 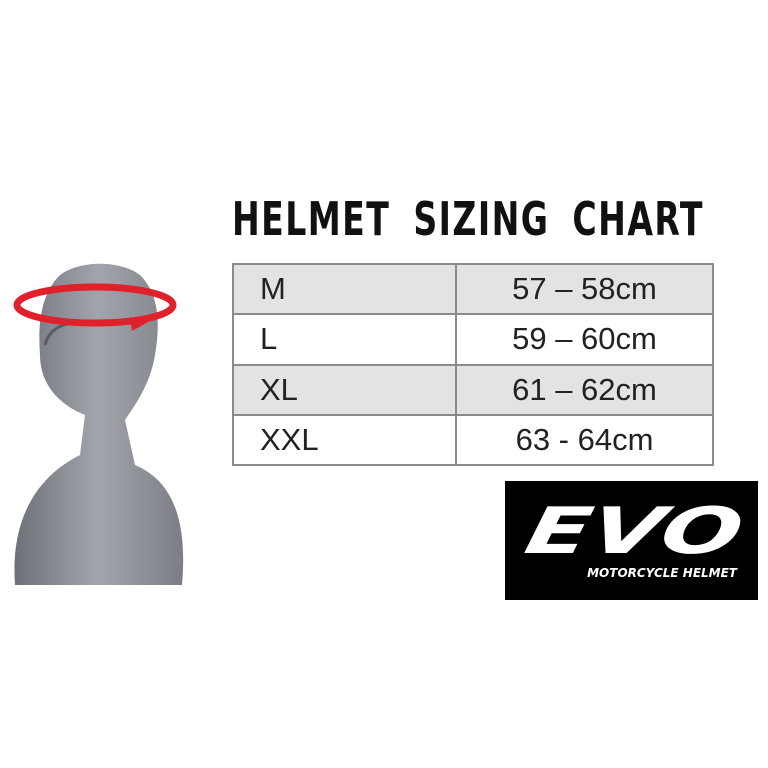 What do you see at coordinates (344, 339) in the screenshot?
I see `size-cell: L` at bounding box center [344, 339].